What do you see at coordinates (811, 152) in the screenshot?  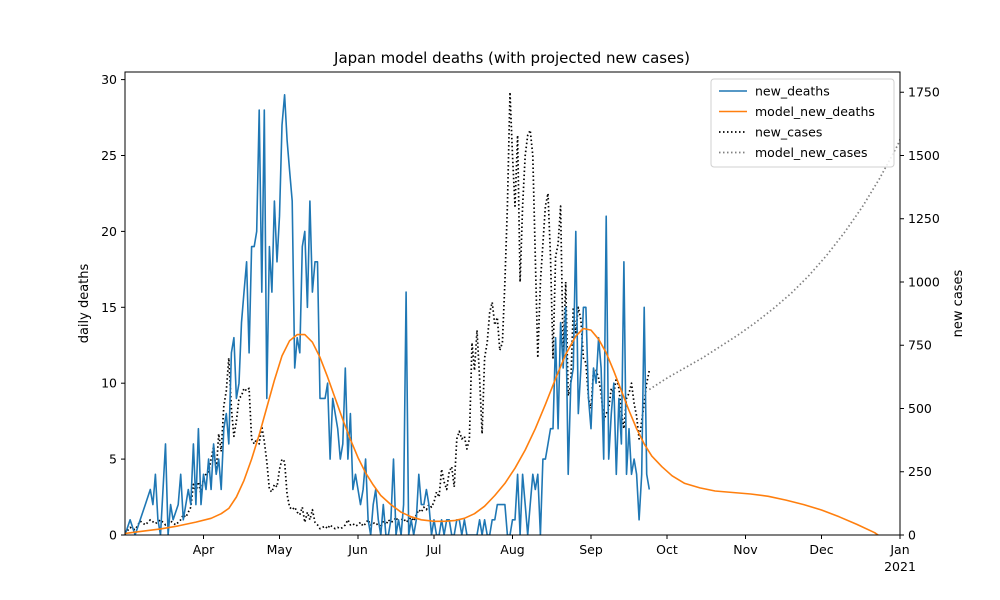 I see `legend-label-model-new-cases: model_new_cases` at bounding box center [811, 152].